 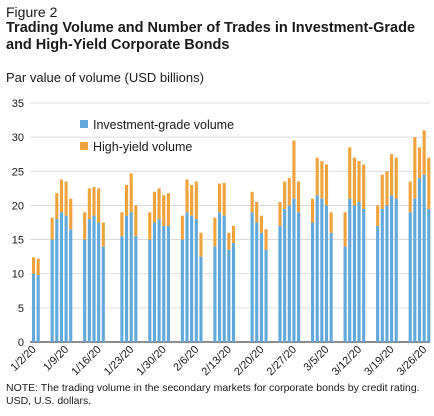 I want to click on x-tick-label: 1/23/20, so click(x=119, y=361).